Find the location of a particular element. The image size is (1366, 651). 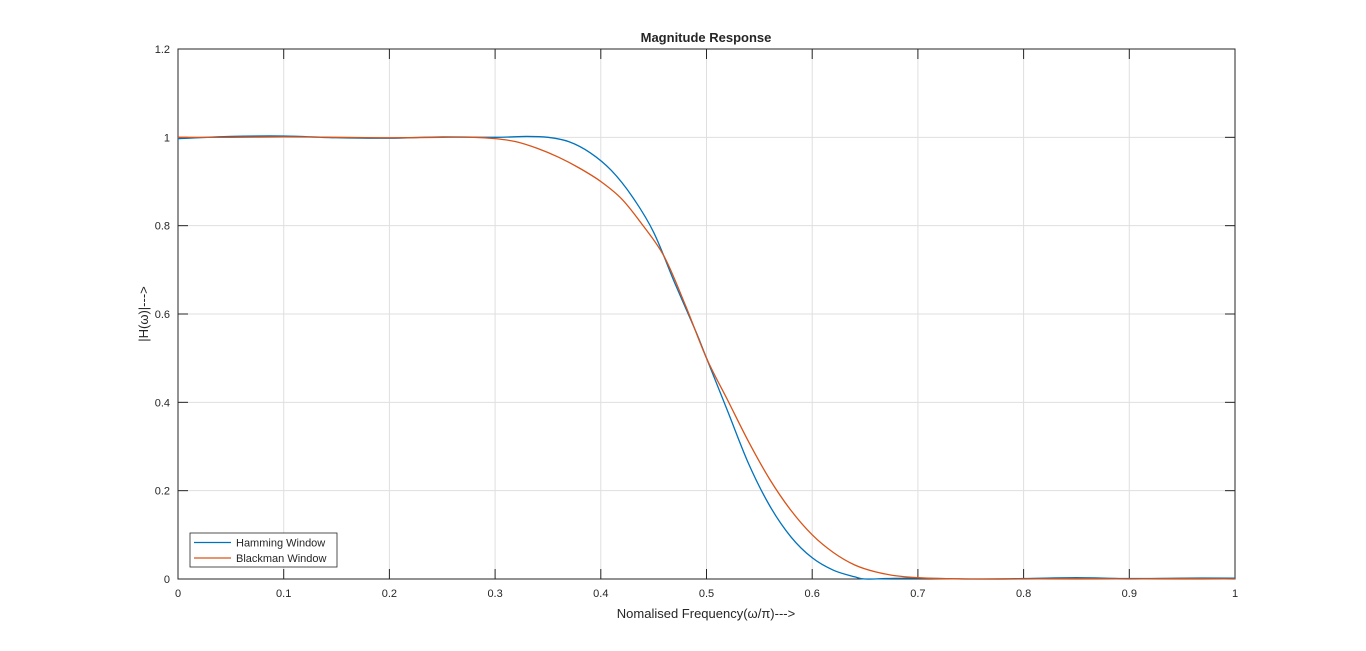

y-tick-label: 1.2 is located at coordinates (162, 50).